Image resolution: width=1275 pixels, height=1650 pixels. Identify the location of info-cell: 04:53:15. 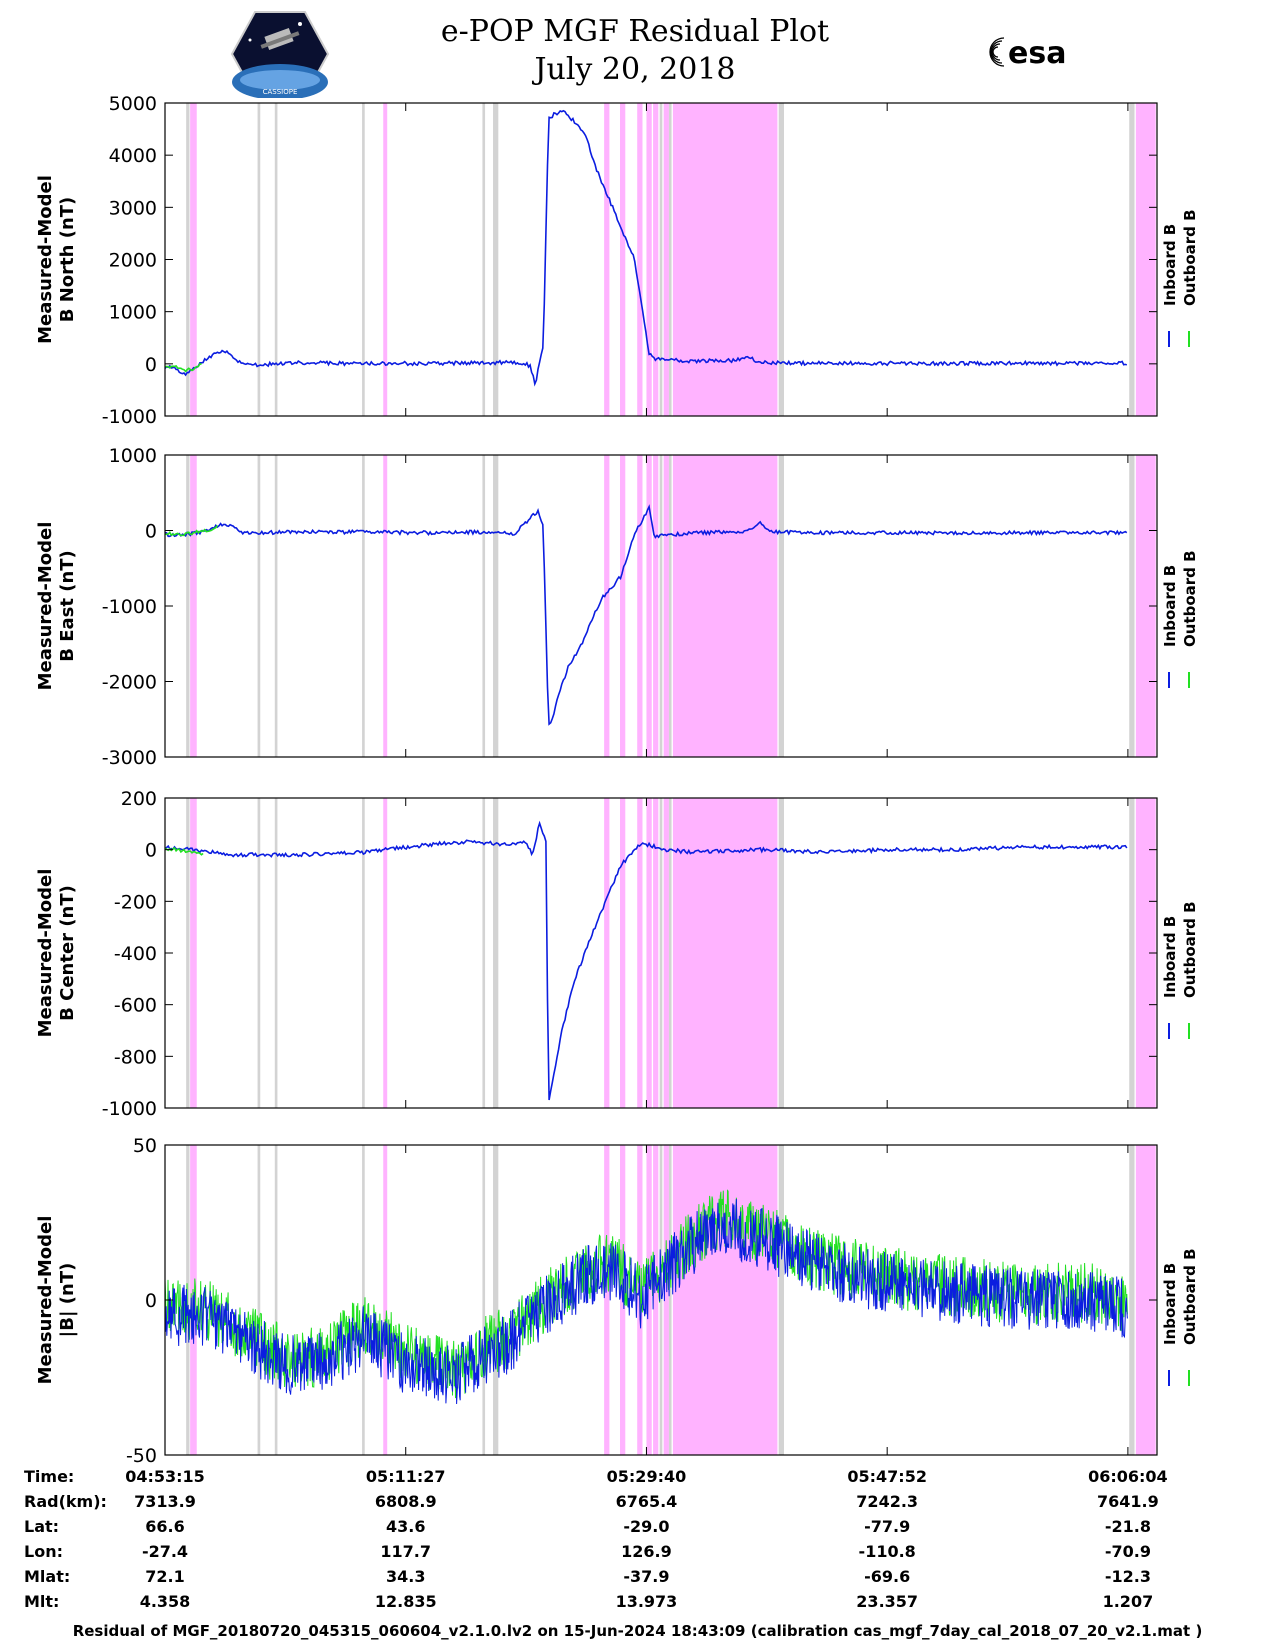
(165, 1476).